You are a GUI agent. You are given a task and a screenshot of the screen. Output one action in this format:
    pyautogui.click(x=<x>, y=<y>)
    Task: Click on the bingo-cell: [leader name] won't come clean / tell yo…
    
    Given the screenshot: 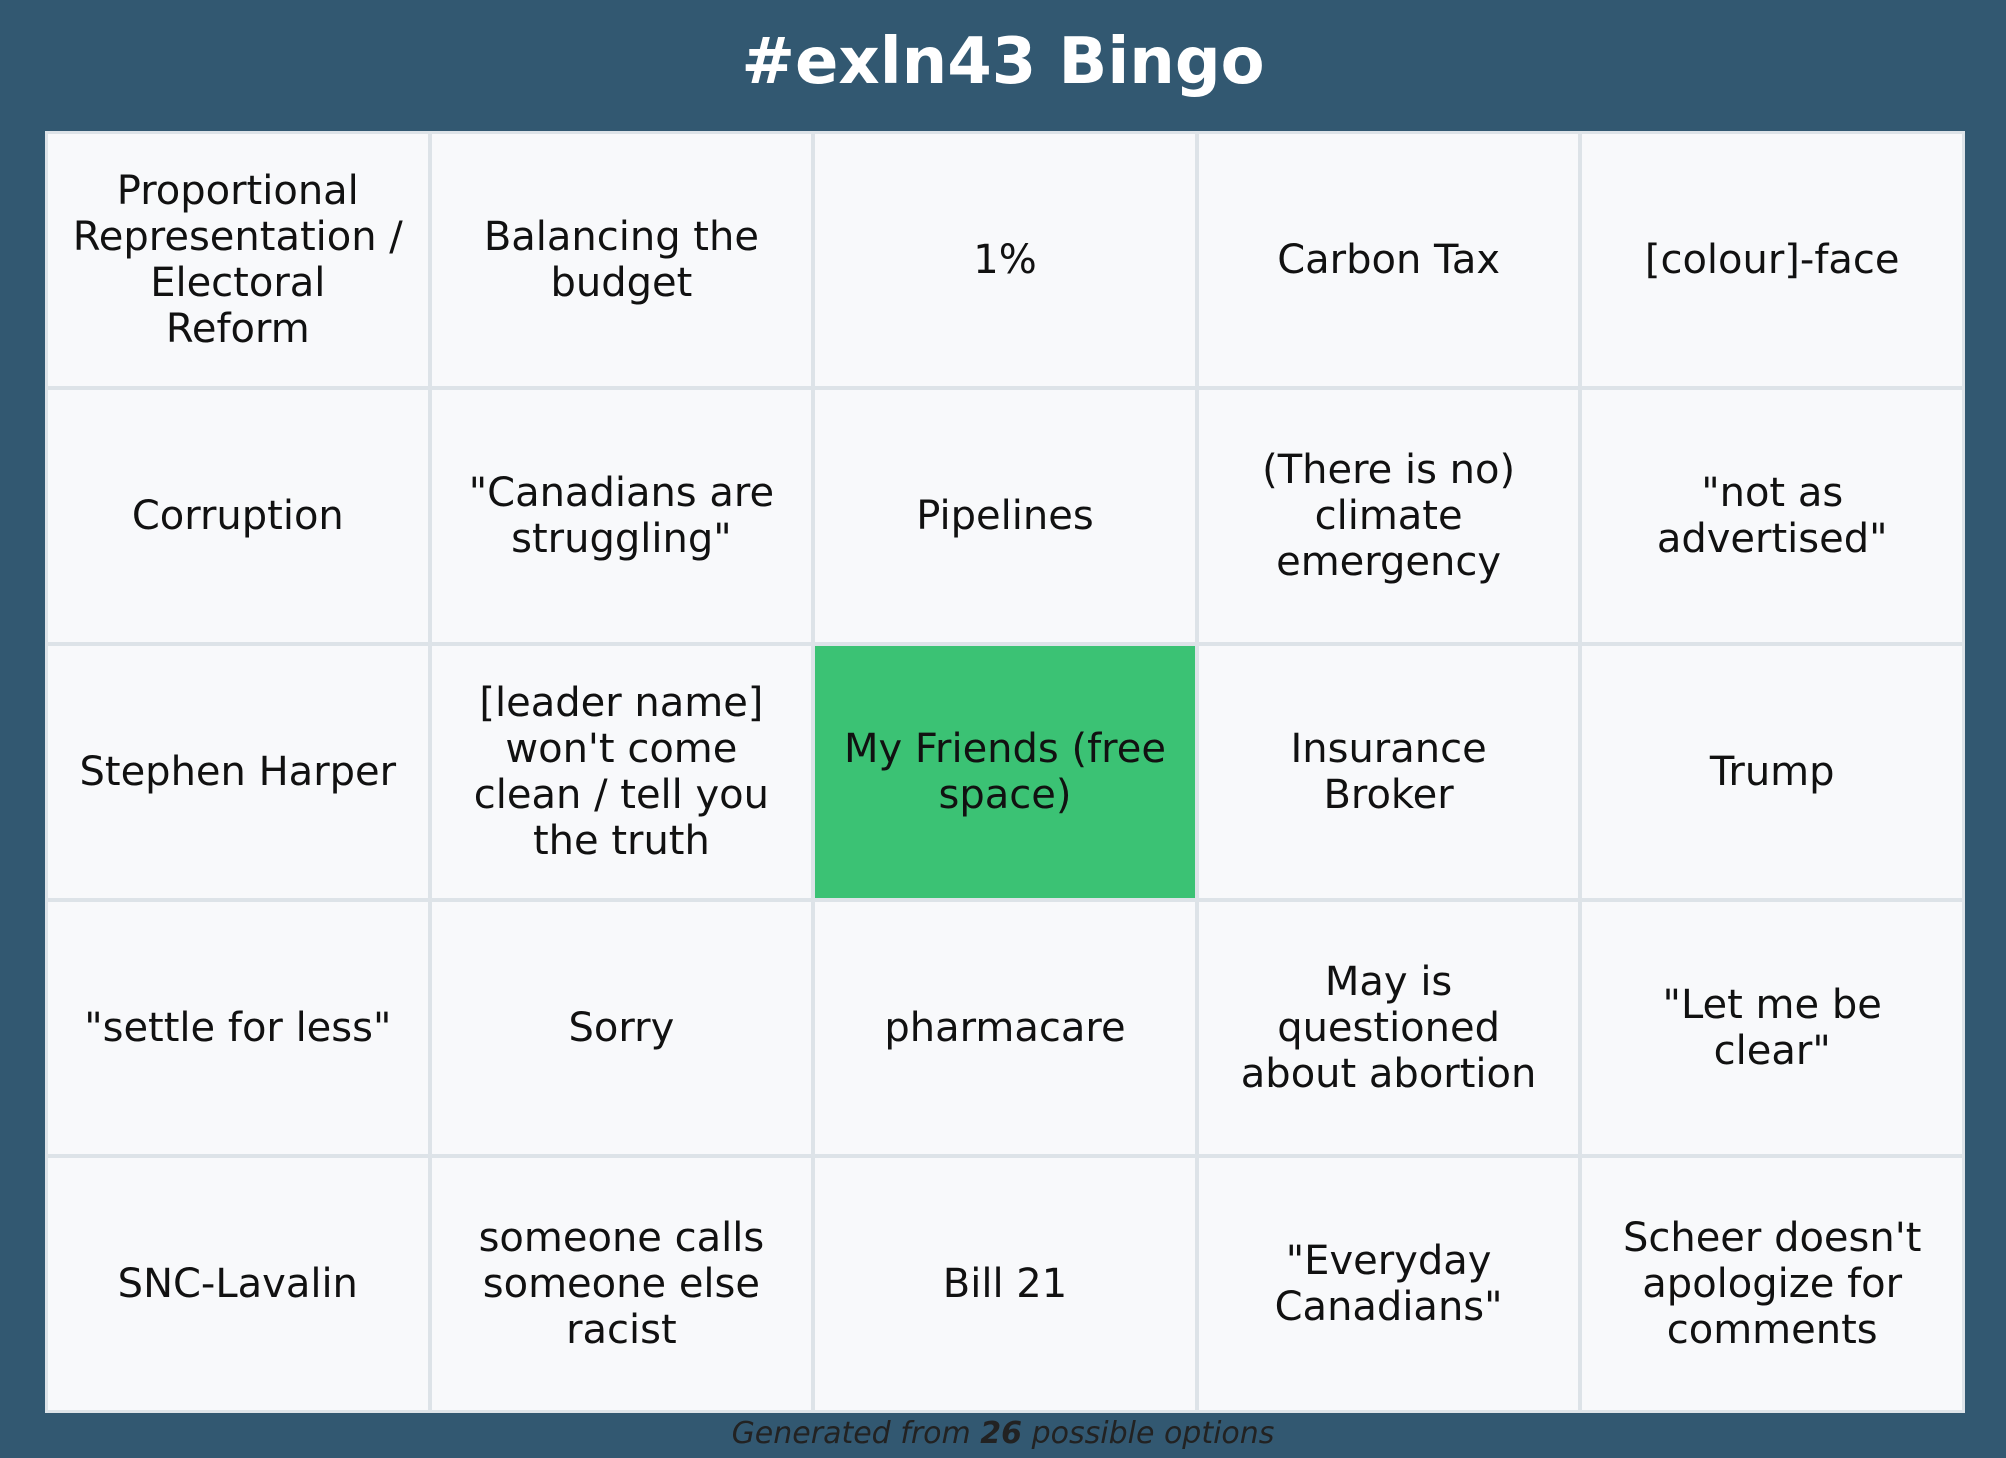 What is the action you would take?
    pyautogui.click(x=621, y=772)
    